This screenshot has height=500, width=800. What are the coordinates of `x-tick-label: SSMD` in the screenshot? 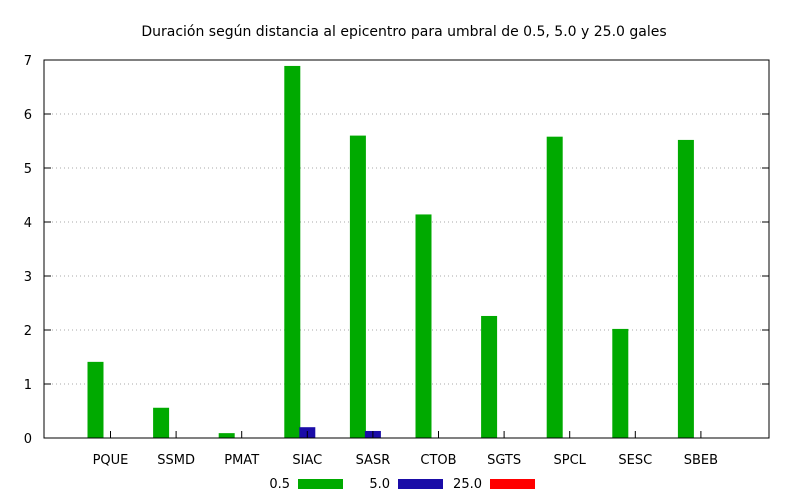 It's located at (176, 460).